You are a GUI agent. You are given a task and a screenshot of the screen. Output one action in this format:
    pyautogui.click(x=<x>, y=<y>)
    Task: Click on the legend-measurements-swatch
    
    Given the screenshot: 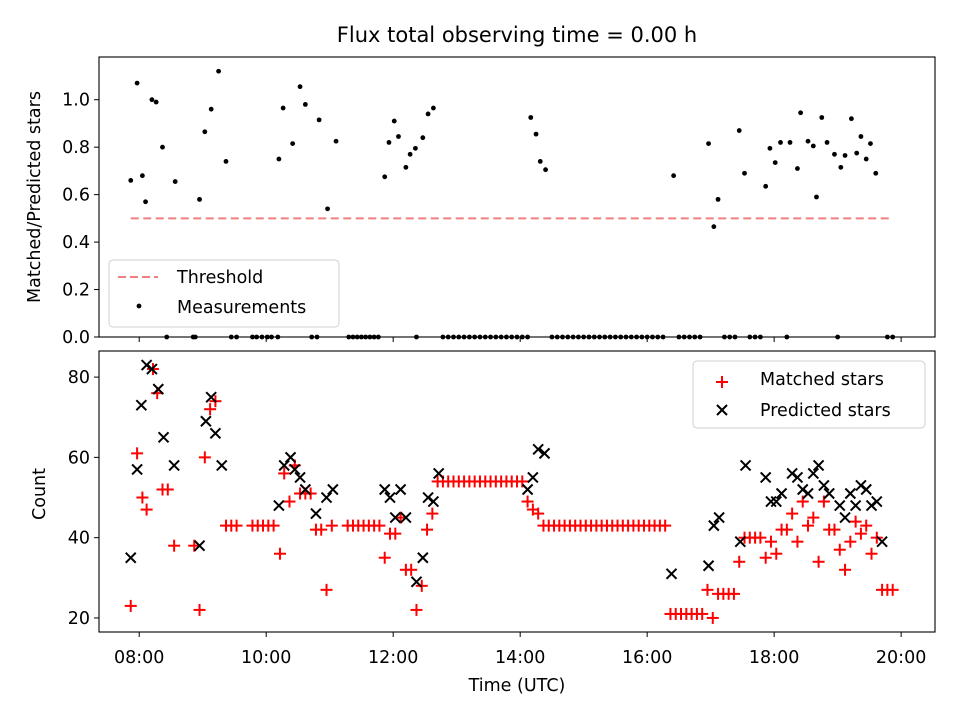 What is the action you would take?
    pyautogui.click(x=139, y=306)
    